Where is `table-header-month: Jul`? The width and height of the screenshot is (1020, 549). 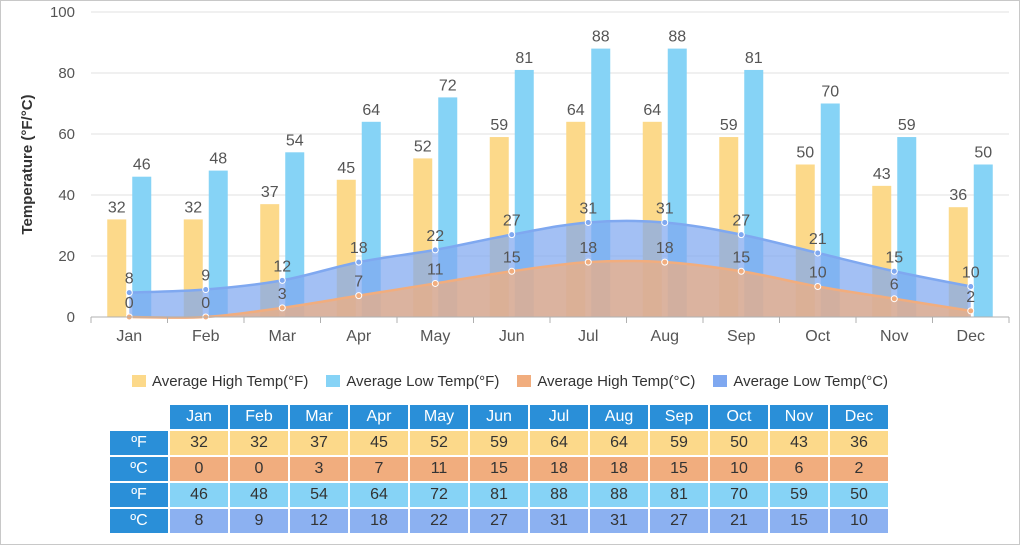 table-header-month: Jul is located at coordinates (559, 417).